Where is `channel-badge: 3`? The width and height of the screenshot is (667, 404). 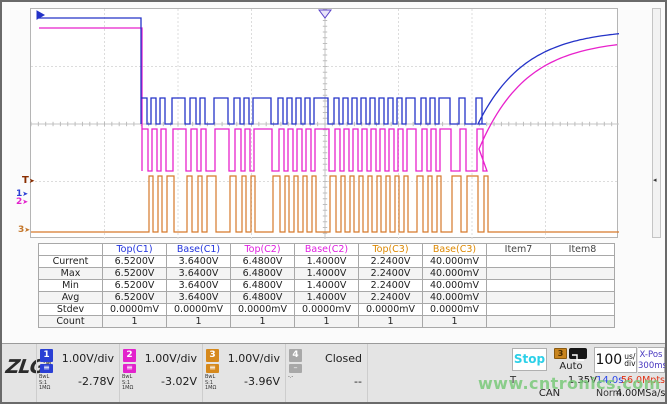 channel-badge: 3 is located at coordinates (212, 355).